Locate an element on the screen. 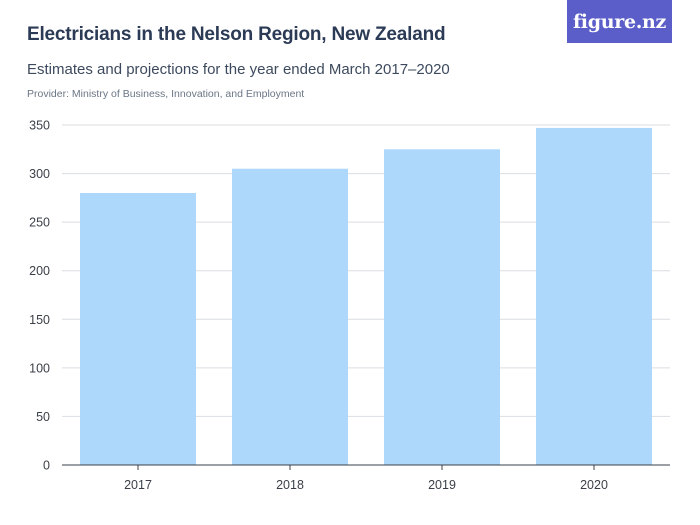  y-axis: 0 50 100 150 200 250 300 350 is located at coordinates (39, 296).